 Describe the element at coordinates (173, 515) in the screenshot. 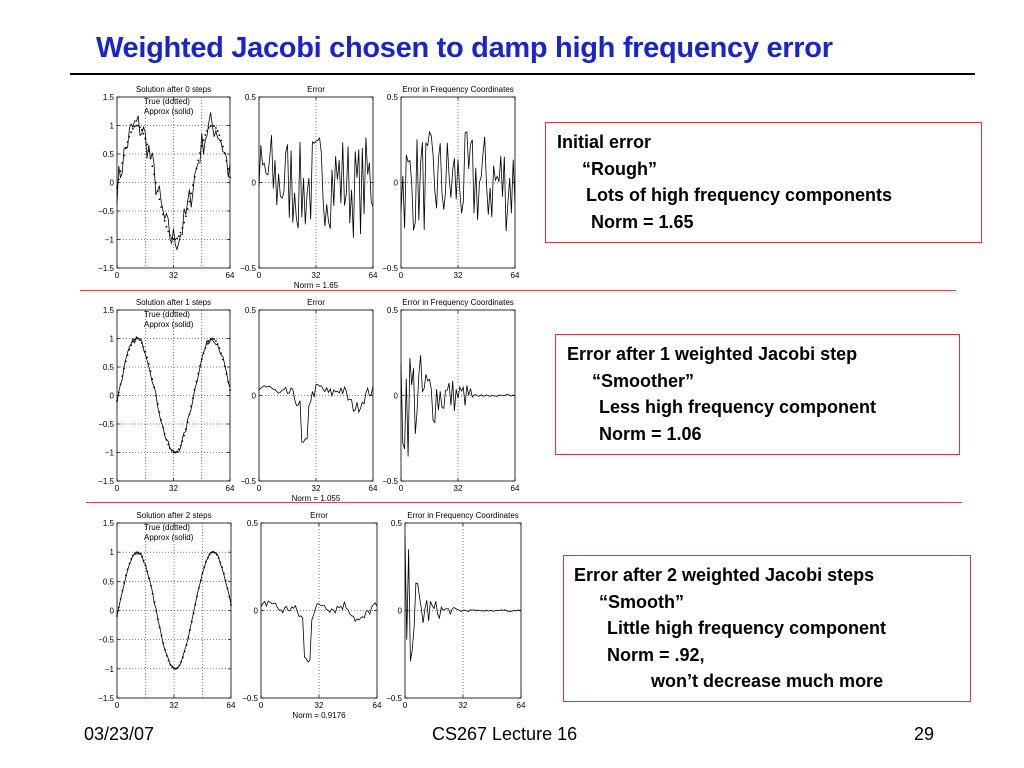

I see `plot-title: Solution after 2 steps` at that location.